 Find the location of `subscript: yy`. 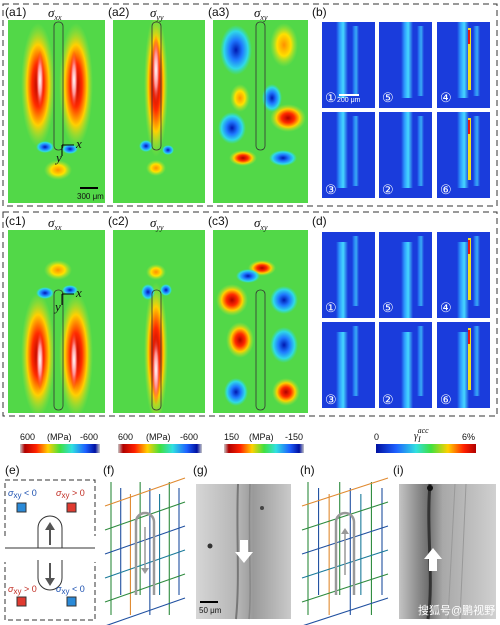

subscript: yy is located at coordinates (159, 17).